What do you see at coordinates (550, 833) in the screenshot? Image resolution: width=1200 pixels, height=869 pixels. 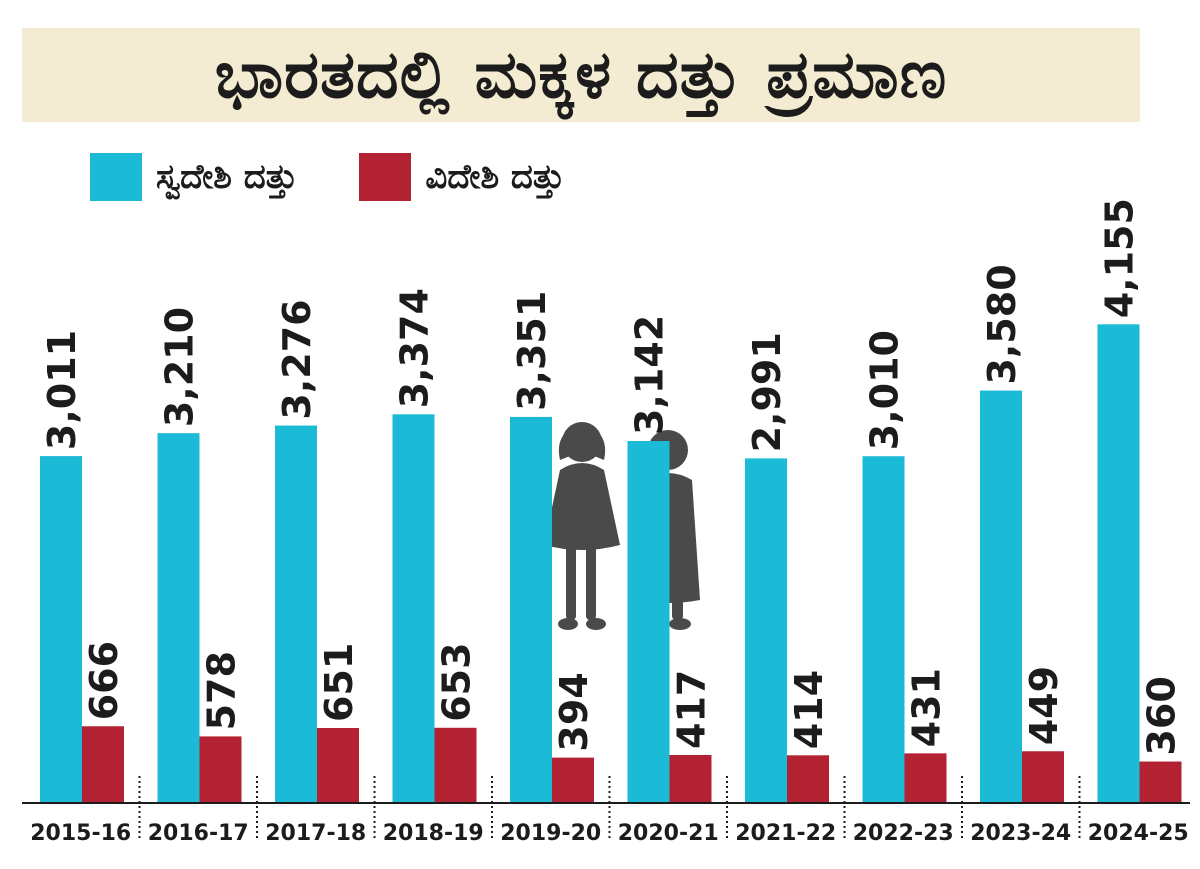 I see `x-tick-label-2019-20: 2019-20` at bounding box center [550, 833].